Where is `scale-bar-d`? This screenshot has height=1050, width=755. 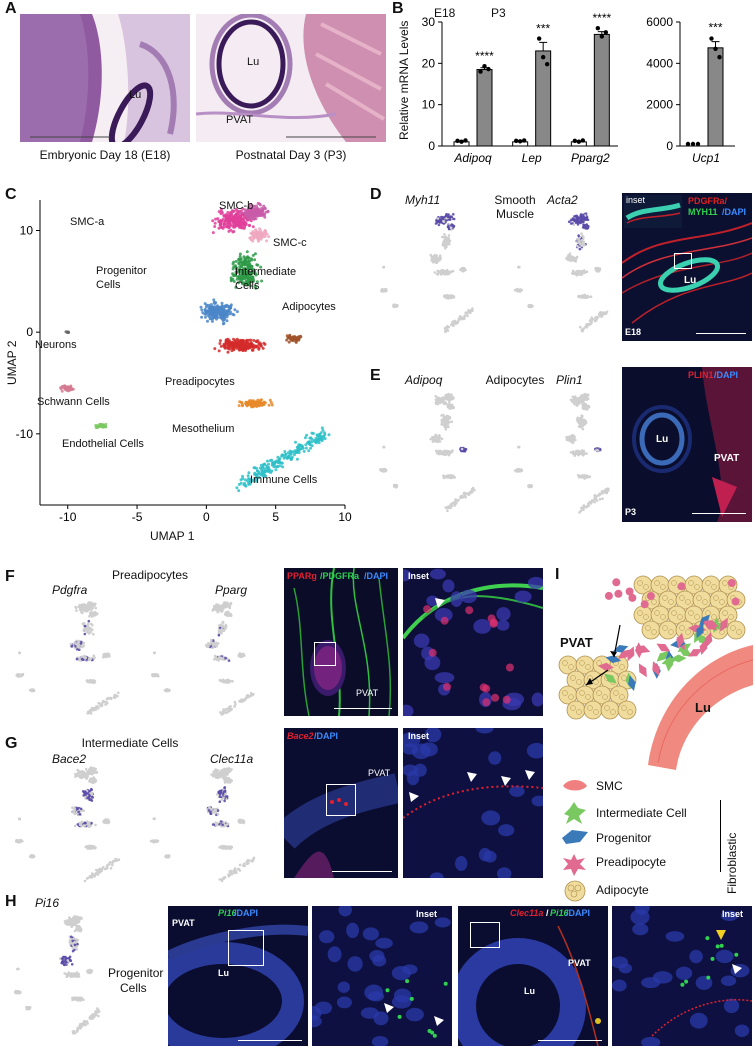
scale-bar-d is located at coordinates (721, 333).